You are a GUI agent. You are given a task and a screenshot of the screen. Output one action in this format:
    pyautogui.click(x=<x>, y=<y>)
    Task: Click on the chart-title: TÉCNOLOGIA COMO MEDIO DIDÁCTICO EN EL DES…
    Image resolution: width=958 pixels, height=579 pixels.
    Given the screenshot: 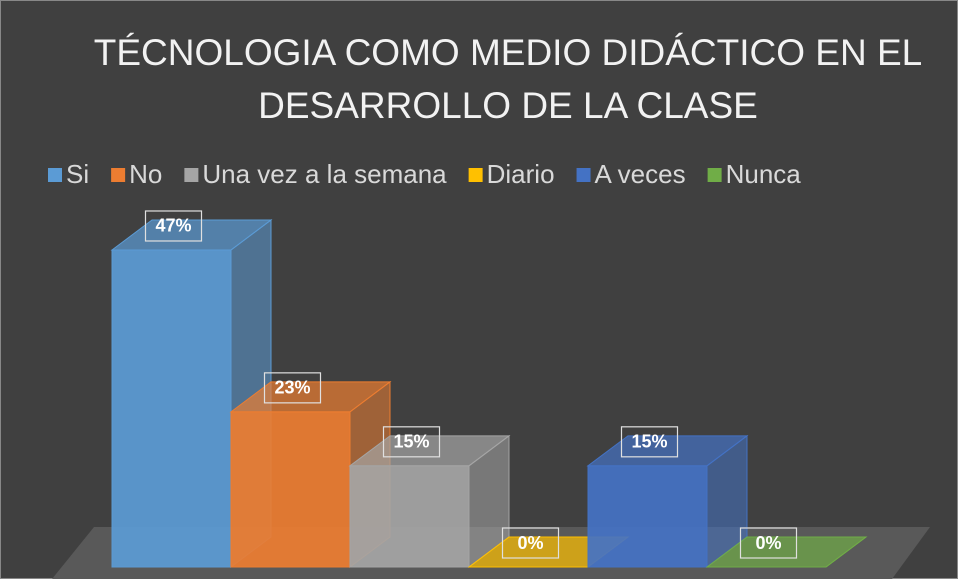 What is the action you would take?
    pyautogui.click(x=508, y=79)
    